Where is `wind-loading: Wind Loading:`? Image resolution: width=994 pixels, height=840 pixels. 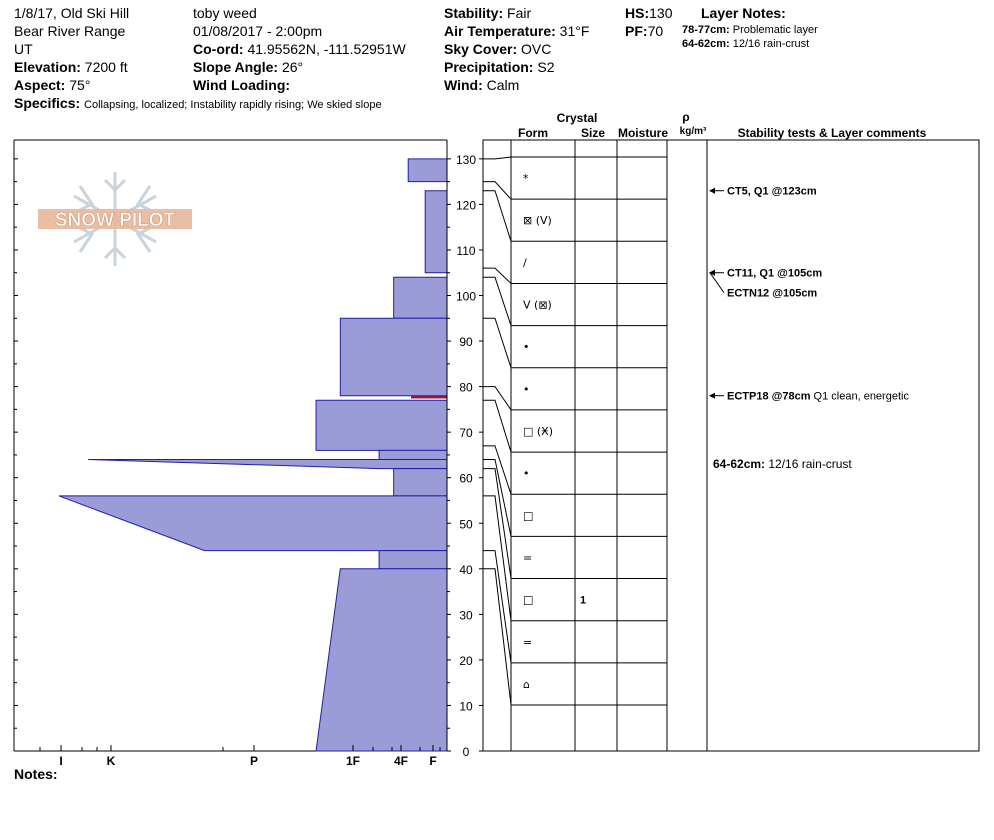 wind-loading: Wind Loading: is located at coordinates (241, 85).